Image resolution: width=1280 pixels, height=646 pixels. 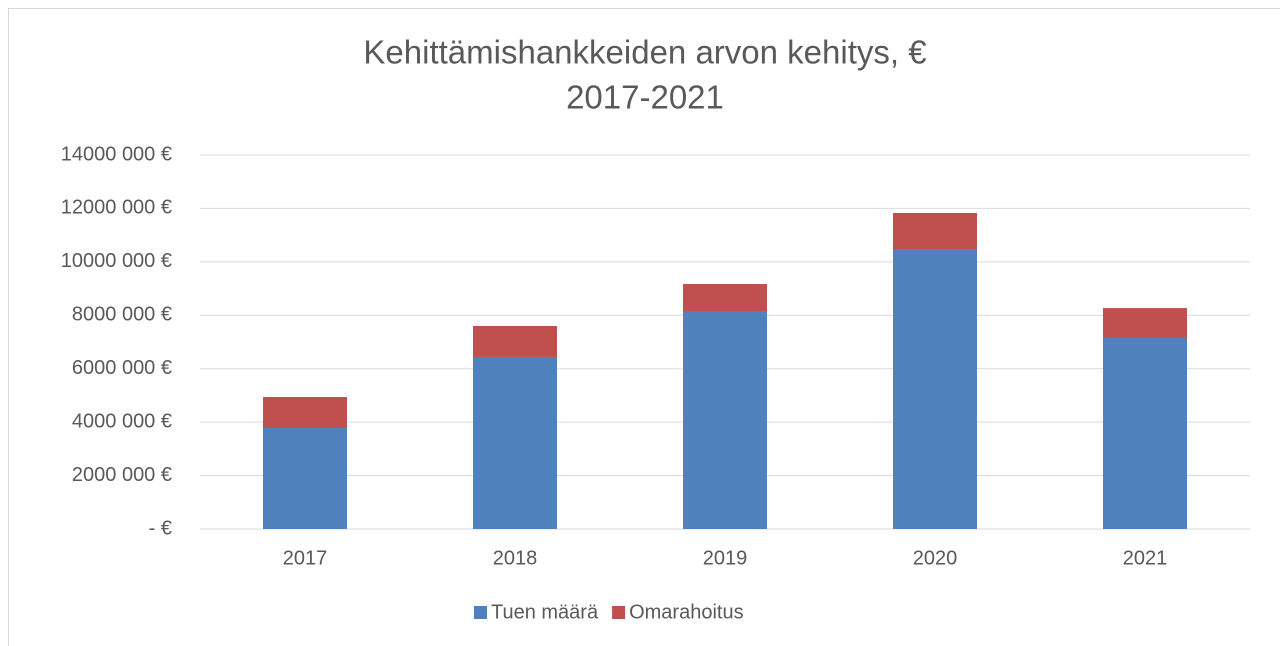 What do you see at coordinates (116, 261) in the screenshot?
I see `y-tick-label: 10000 000 €` at bounding box center [116, 261].